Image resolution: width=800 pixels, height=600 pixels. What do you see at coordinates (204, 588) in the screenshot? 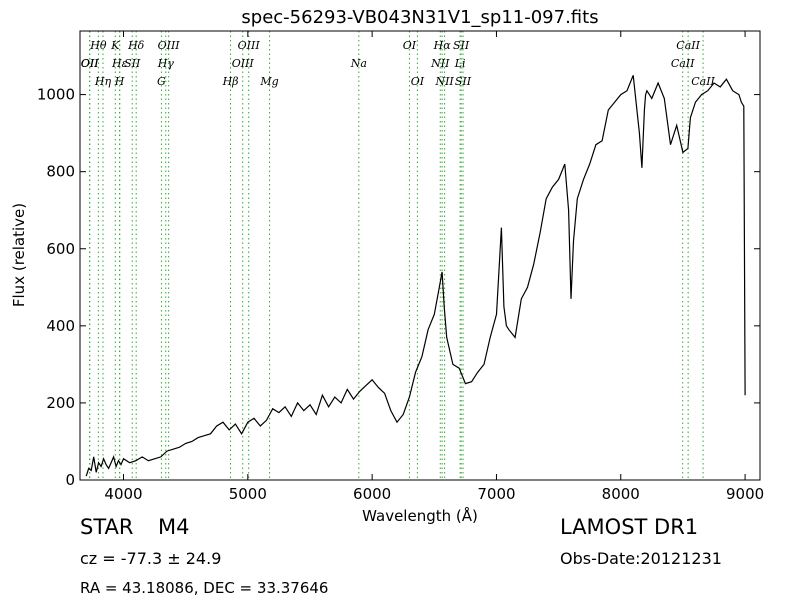
I see `ra-dec: RA = 43.18086, DEC = 33.37646` at bounding box center [204, 588].